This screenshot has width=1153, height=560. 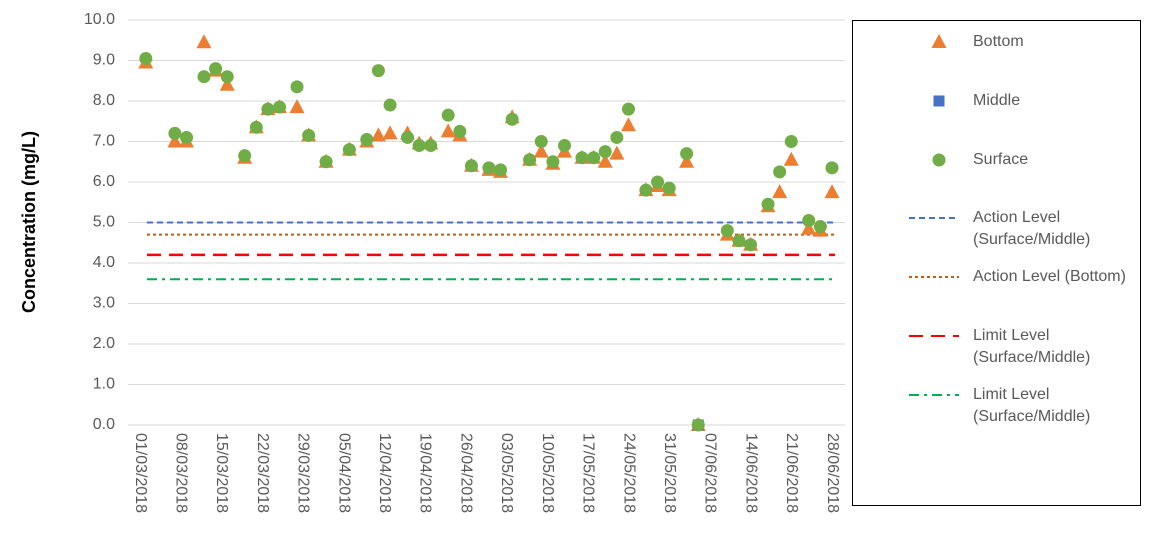 What do you see at coordinates (104, 262) in the screenshot?
I see `y-tick-label: 4.0` at bounding box center [104, 262].